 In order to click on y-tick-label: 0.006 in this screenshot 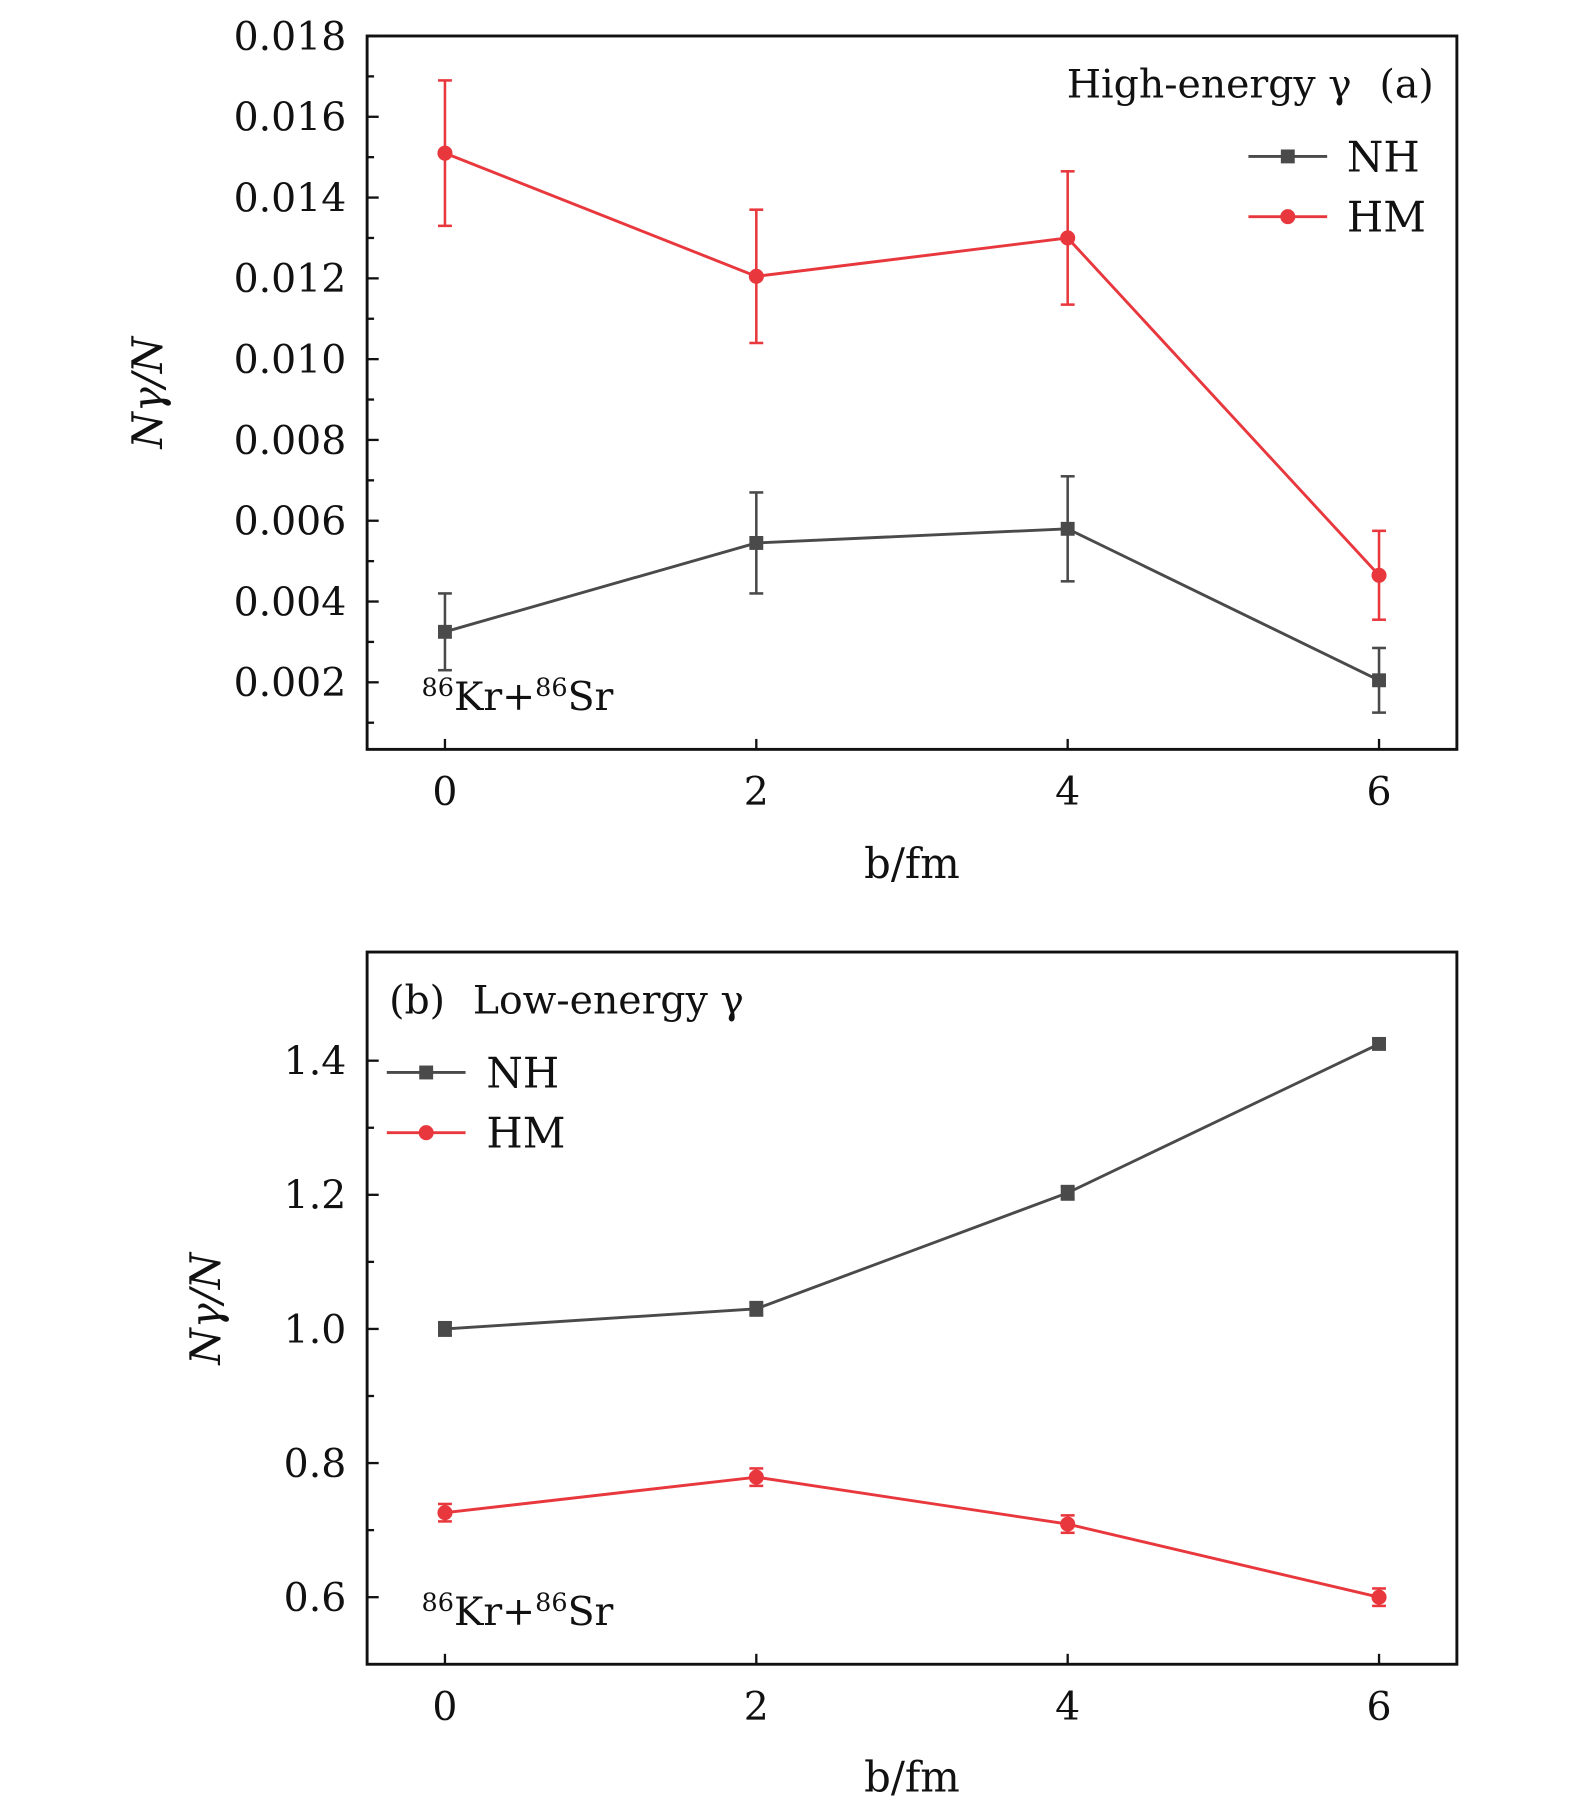, I will do `click(290, 522)`.